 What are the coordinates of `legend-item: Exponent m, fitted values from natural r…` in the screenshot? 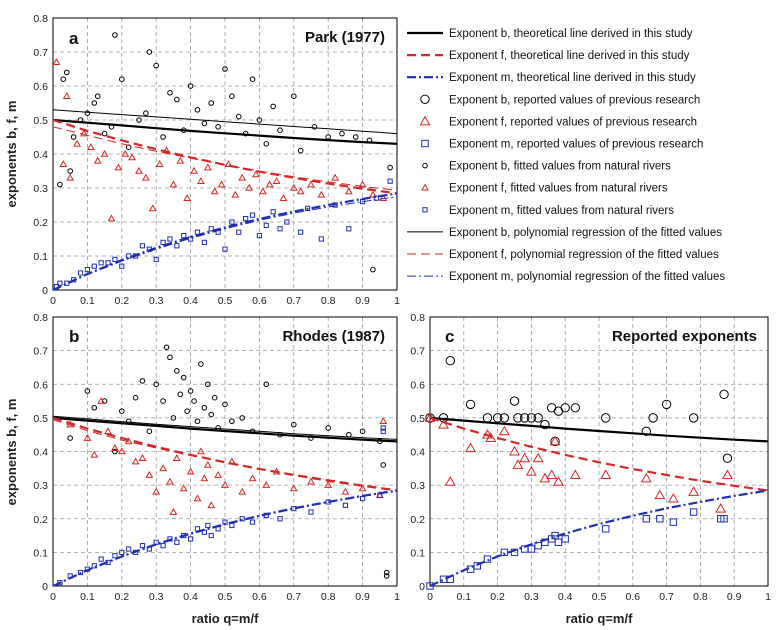 It's located at (548, 211).